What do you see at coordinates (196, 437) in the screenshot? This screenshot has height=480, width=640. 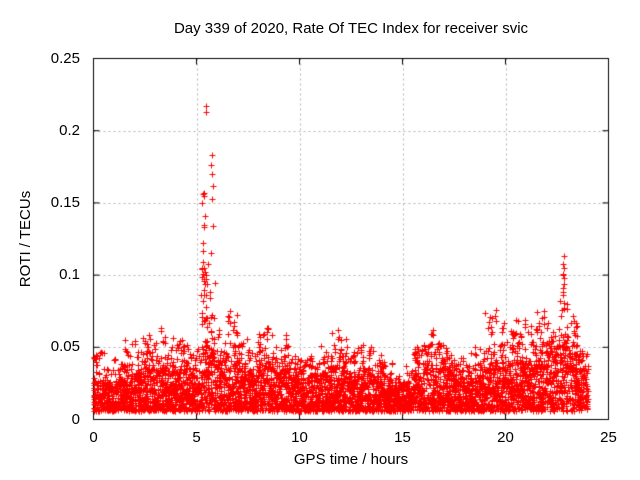 I see `x-tick-label-5: 5` at bounding box center [196, 437].